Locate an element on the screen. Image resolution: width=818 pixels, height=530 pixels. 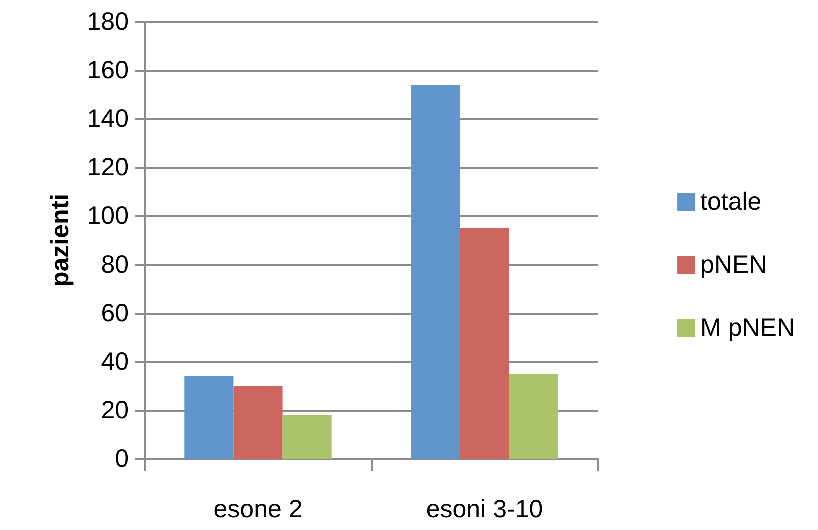
y-tick-label: 160 is located at coordinates (108, 70).